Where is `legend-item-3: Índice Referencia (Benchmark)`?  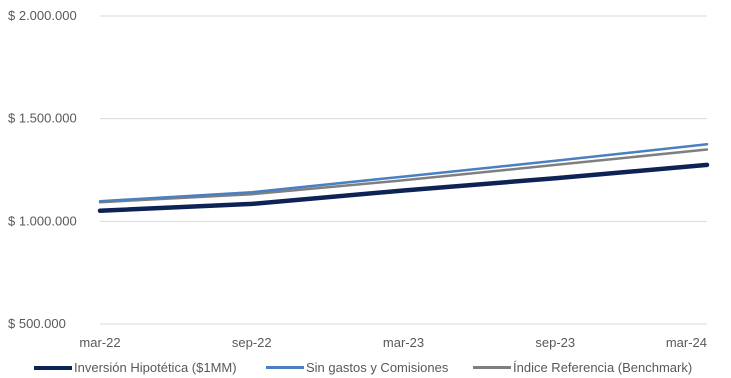
legend-item-3: Índice Referencia (Benchmark) is located at coordinates (582, 367).